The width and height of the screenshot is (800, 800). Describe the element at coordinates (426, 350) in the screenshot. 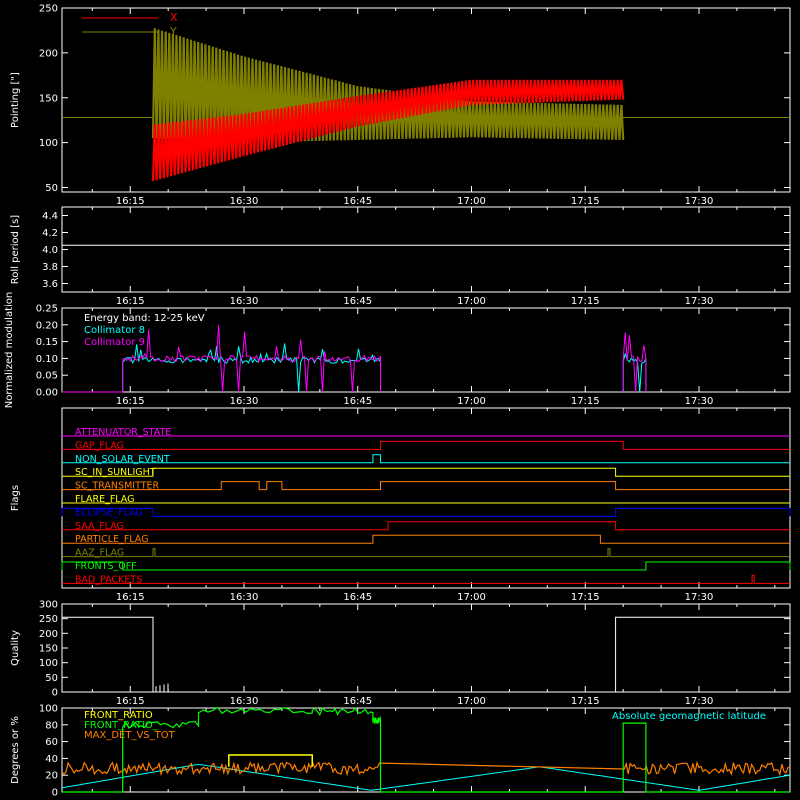

I see `modulation-frame` at that location.